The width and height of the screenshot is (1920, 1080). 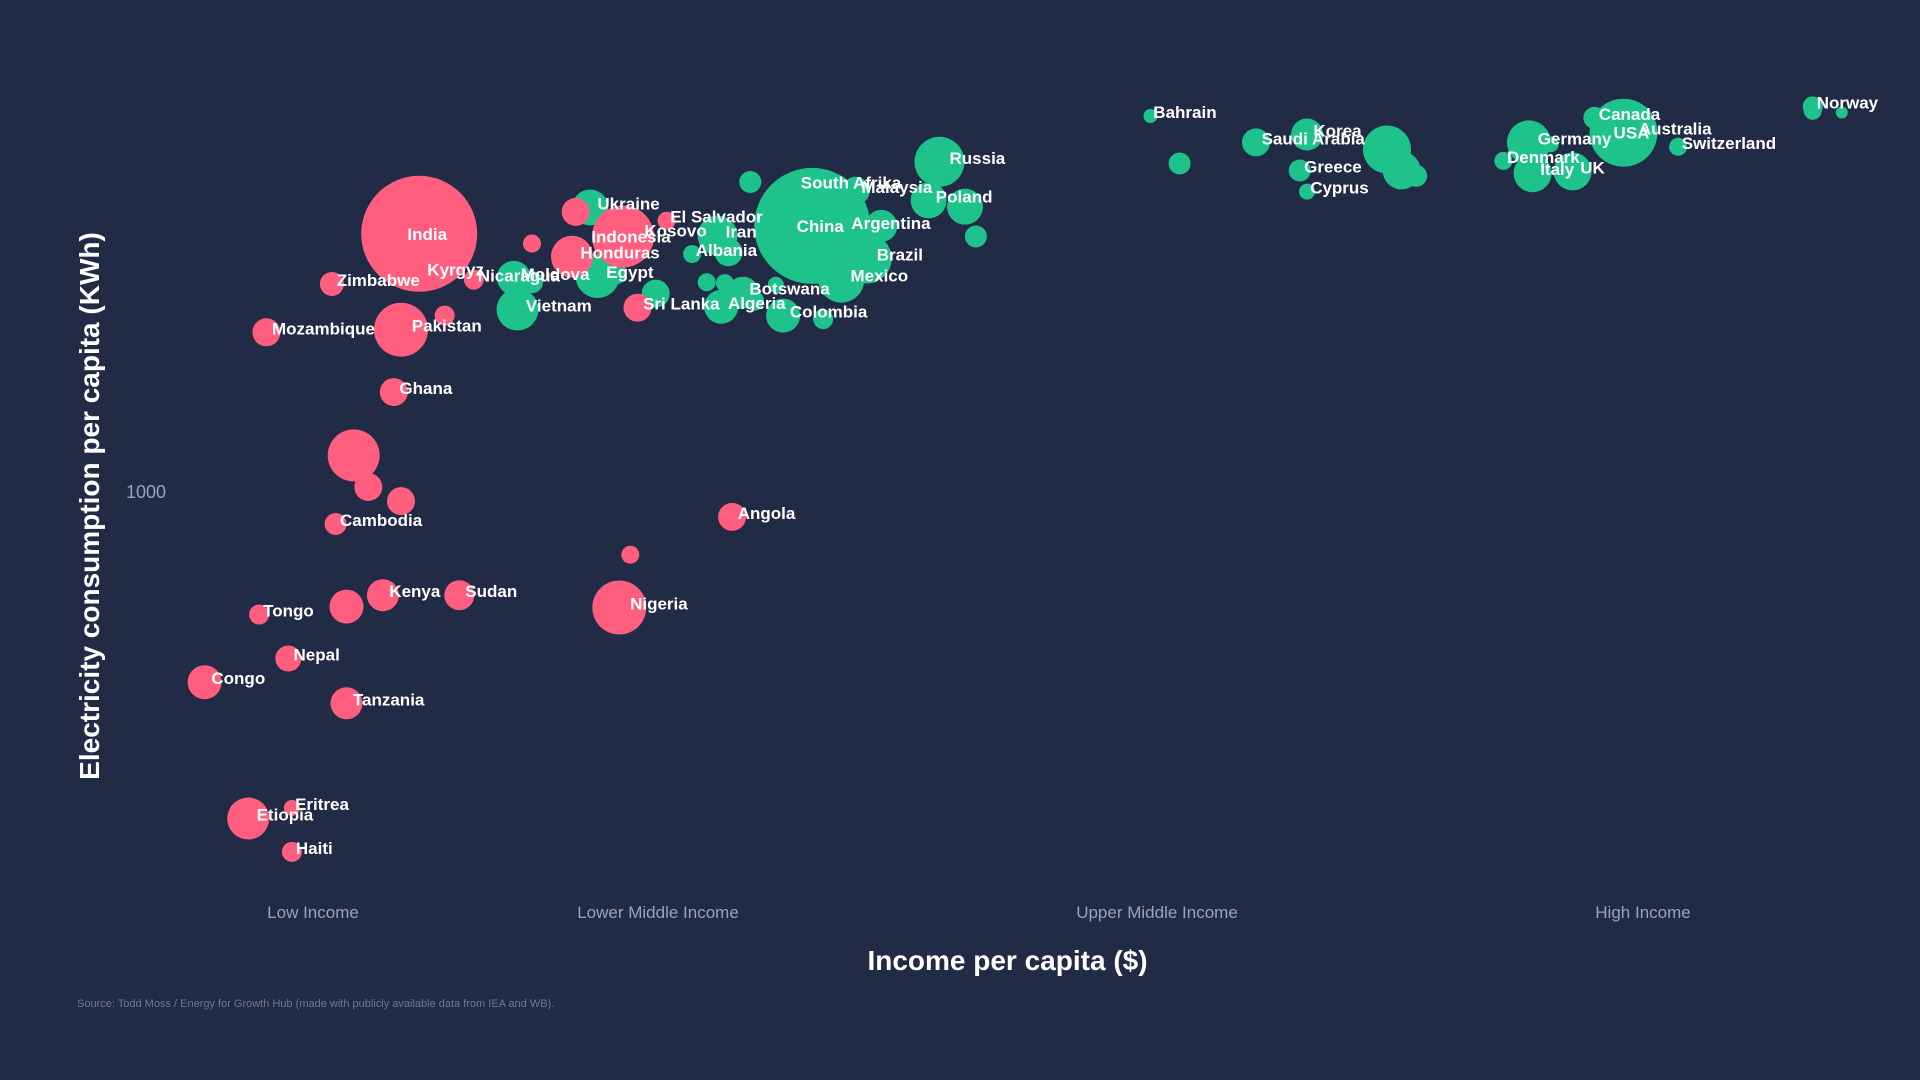 I want to click on bubble-mexico, so click(x=841, y=279).